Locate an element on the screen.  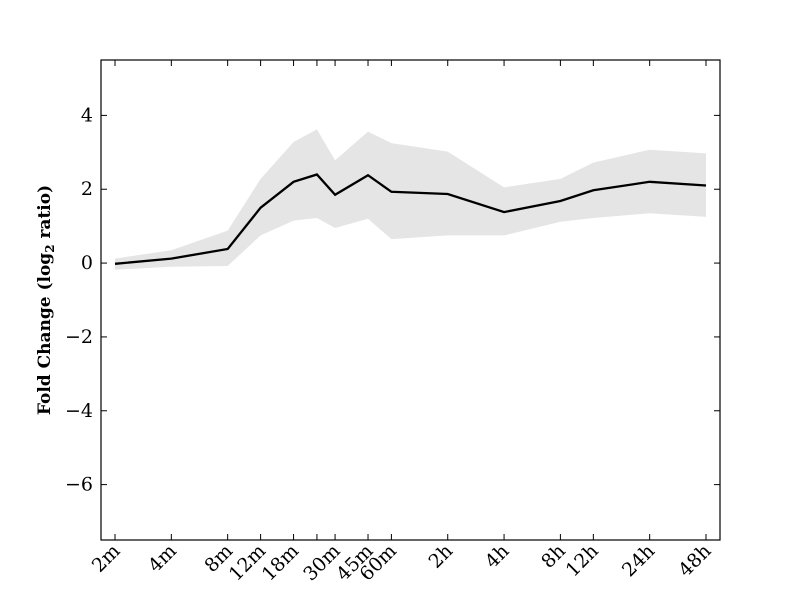
y-axis-title-suffix: ratio) is located at coordinates (45, 215).